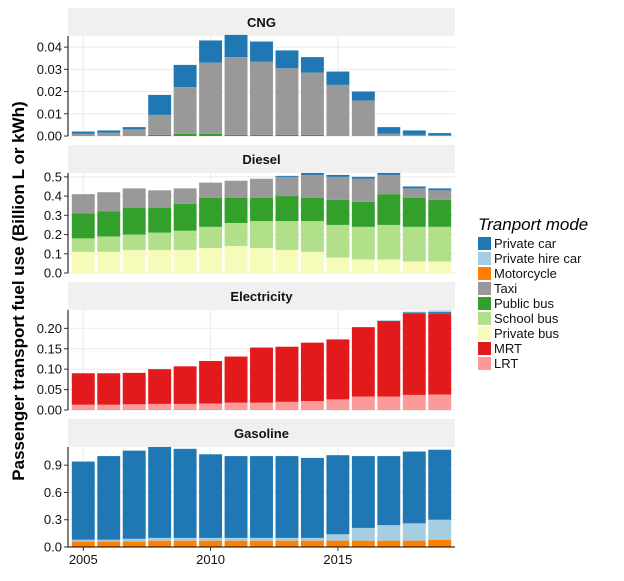 Image resolution: width=624 pixels, height=581 pixels. What do you see at coordinates (440, 135) in the screenshot?
I see `bar-taxi-2019` at bounding box center [440, 135].